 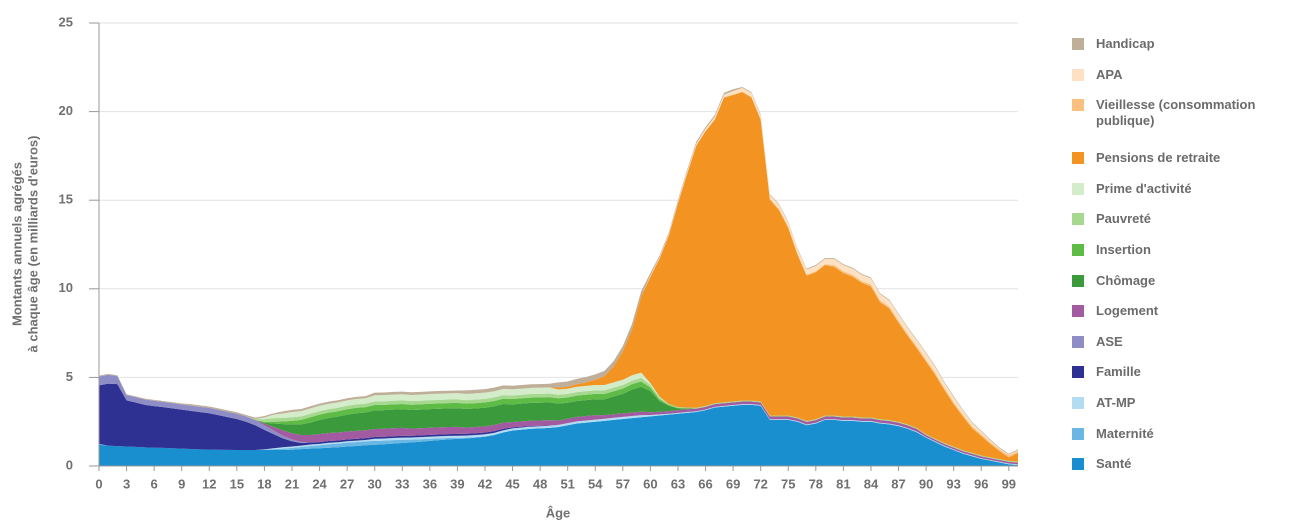 What do you see at coordinates (623, 483) in the screenshot?
I see `x-tick-label: 57` at bounding box center [623, 483].